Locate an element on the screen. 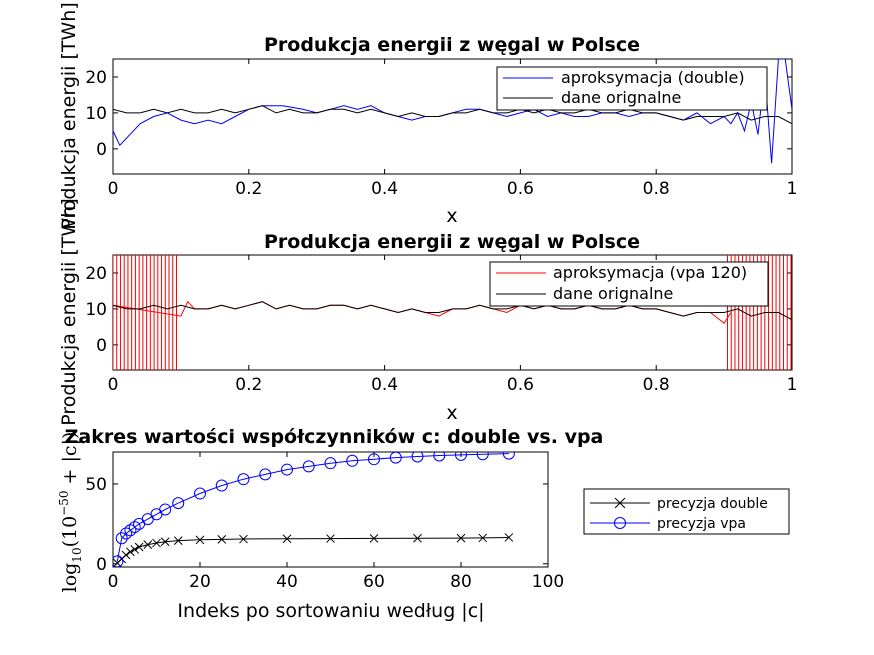 This screenshot has width=874, height=655. panel-1-xtick-label: 0.2 is located at coordinates (248, 189).